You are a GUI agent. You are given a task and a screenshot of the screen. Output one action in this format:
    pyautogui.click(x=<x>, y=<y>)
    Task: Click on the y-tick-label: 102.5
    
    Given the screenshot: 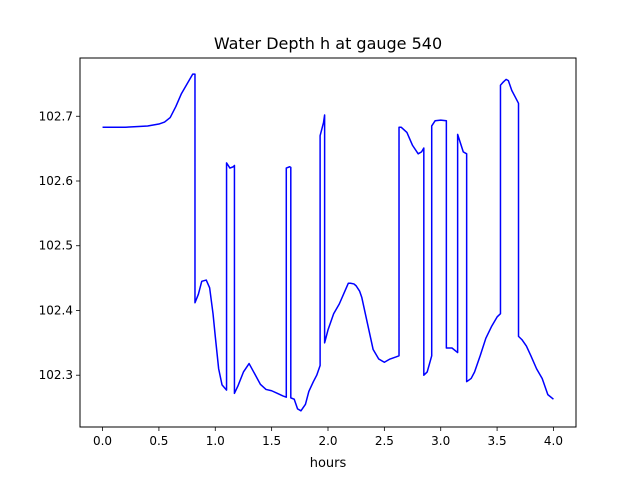 What is the action you would take?
    pyautogui.click(x=56, y=246)
    